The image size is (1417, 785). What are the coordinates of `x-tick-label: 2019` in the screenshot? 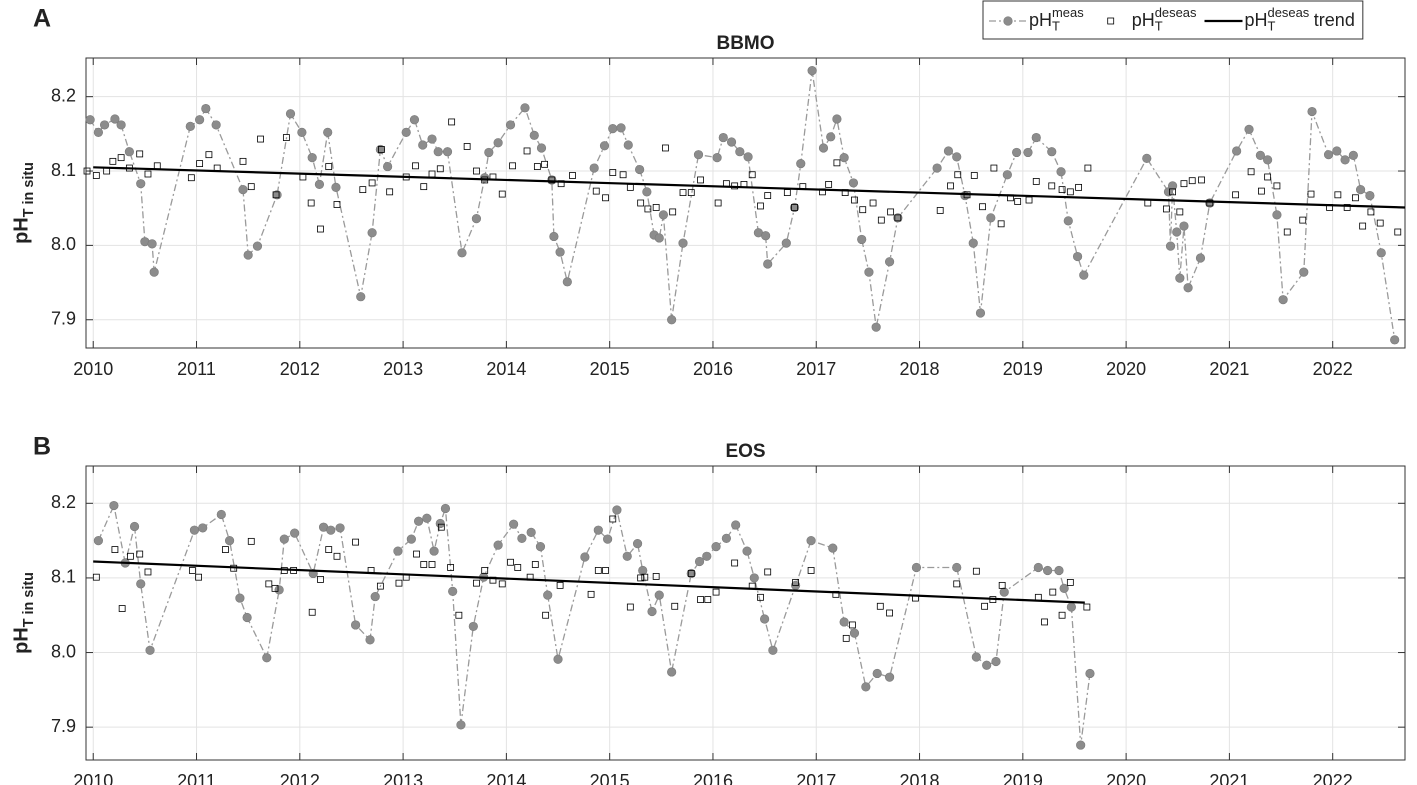 It's located at (1023, 778).